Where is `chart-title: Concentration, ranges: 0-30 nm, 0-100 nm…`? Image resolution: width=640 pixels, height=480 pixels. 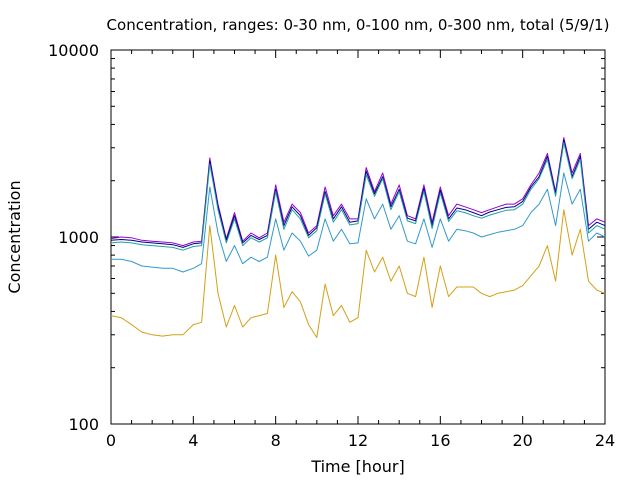
chart-title: Concentration, ranges: 0-30 nm, 0-100 nm… is located at coordinates (358, 25).